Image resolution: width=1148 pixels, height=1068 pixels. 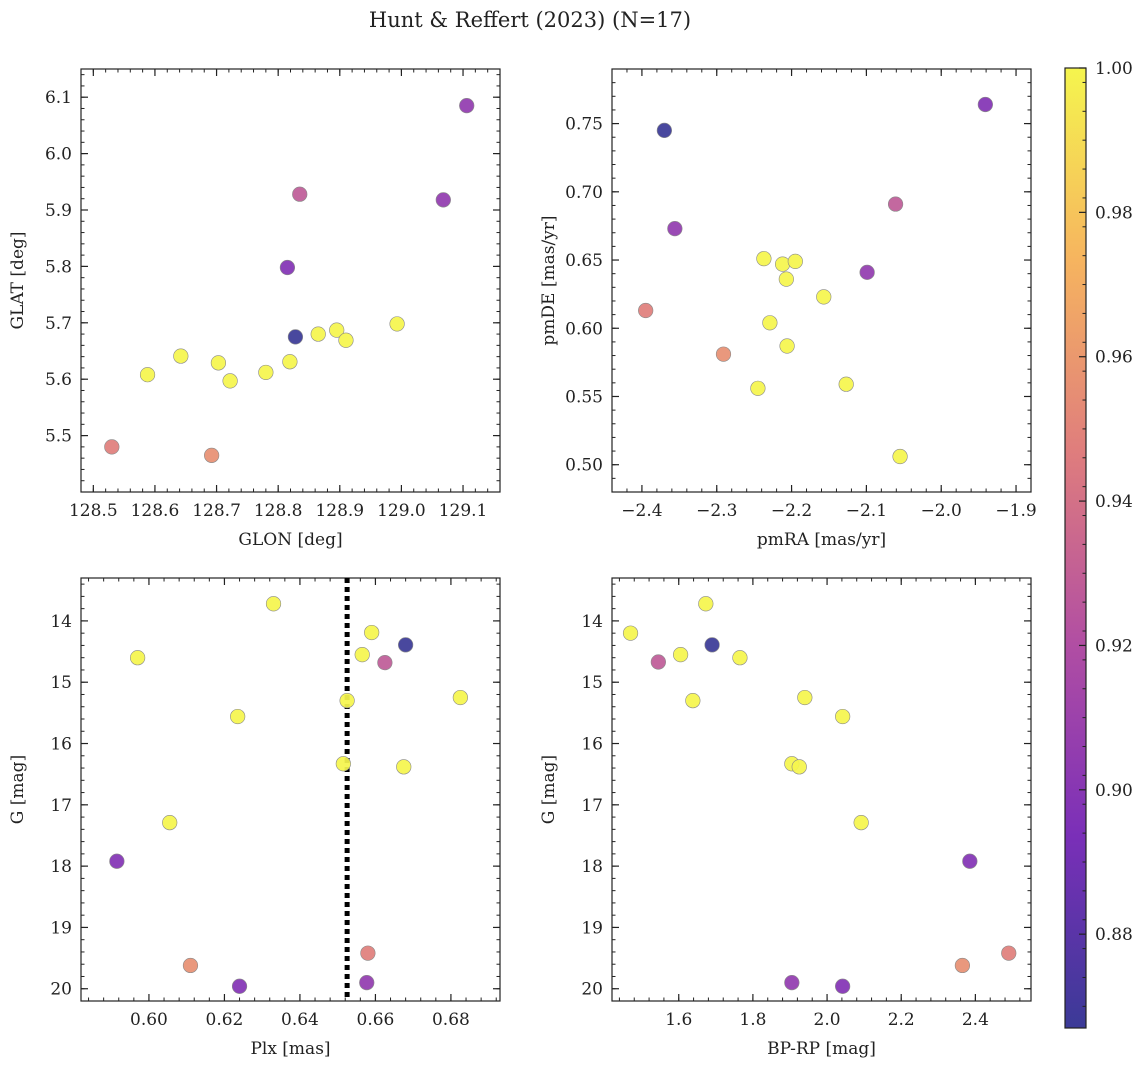 What do you see at coordinates (1114, 502) in the screenshot?
I see `colorbar-tick-label: 0.94` at bounding box center [1114, 502].